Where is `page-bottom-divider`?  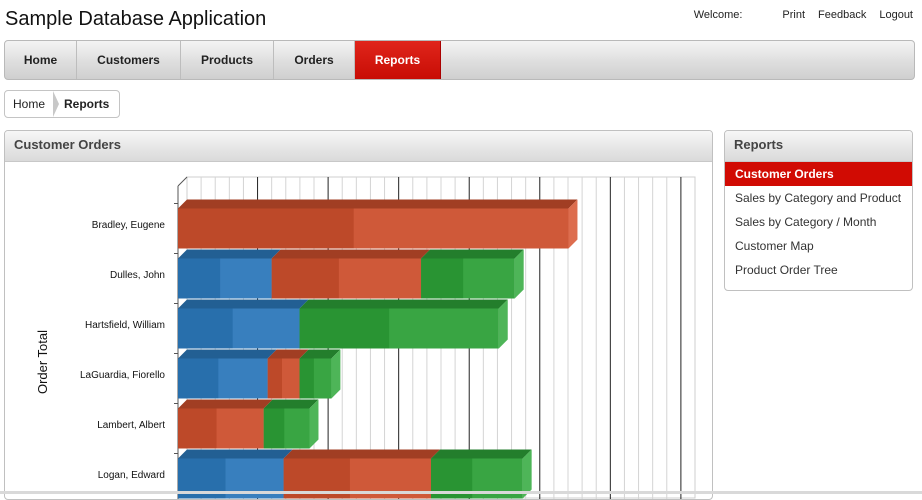
page-bottom-divider is located at coordinates (461, 492).